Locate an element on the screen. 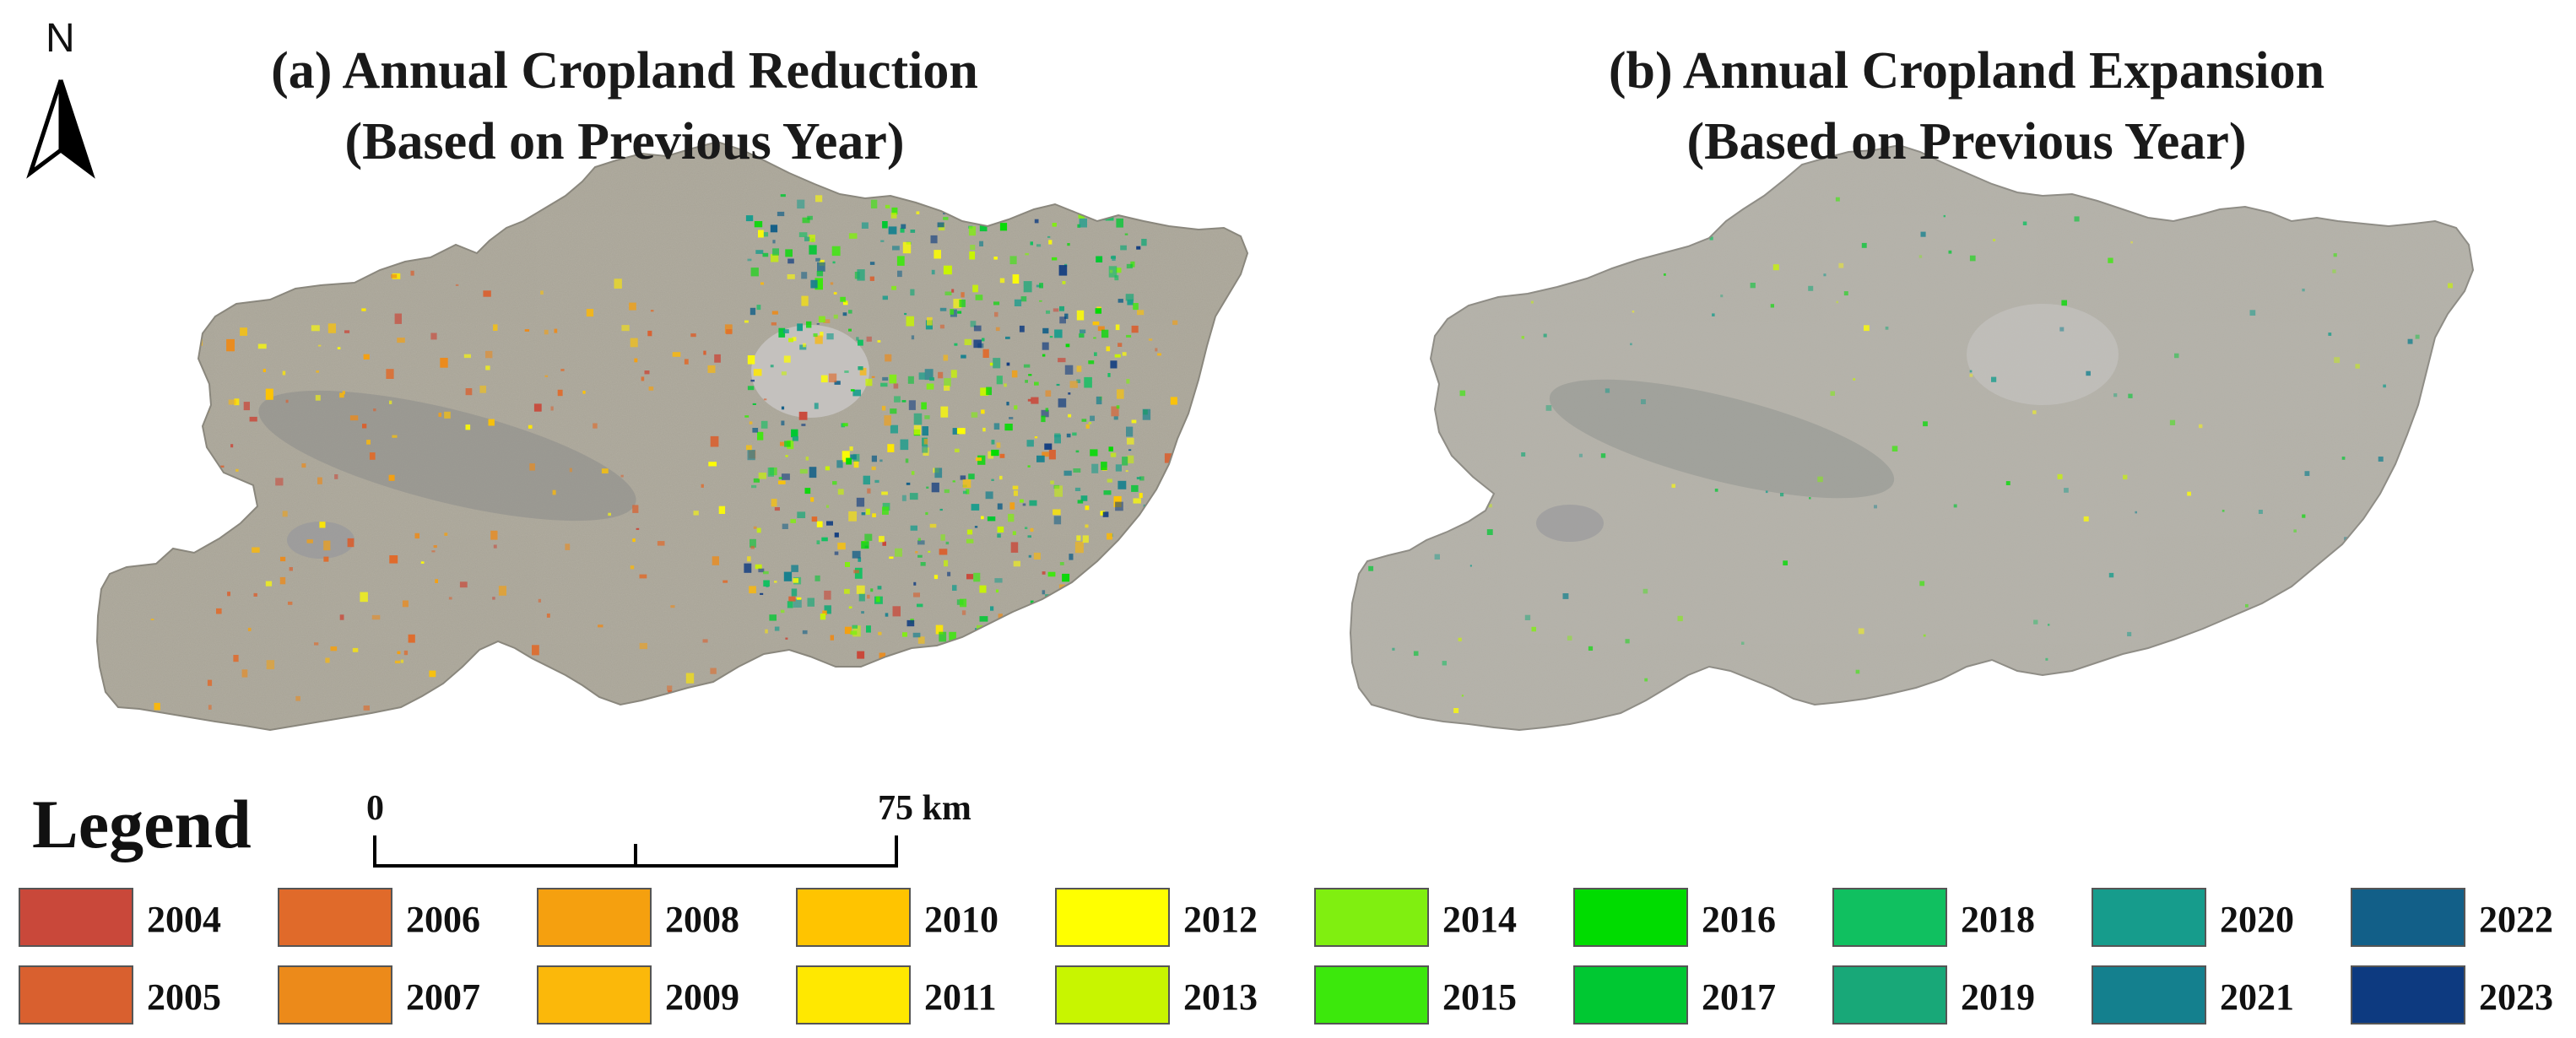  legend-label: 2012 is located at coordinates (1220, 919).